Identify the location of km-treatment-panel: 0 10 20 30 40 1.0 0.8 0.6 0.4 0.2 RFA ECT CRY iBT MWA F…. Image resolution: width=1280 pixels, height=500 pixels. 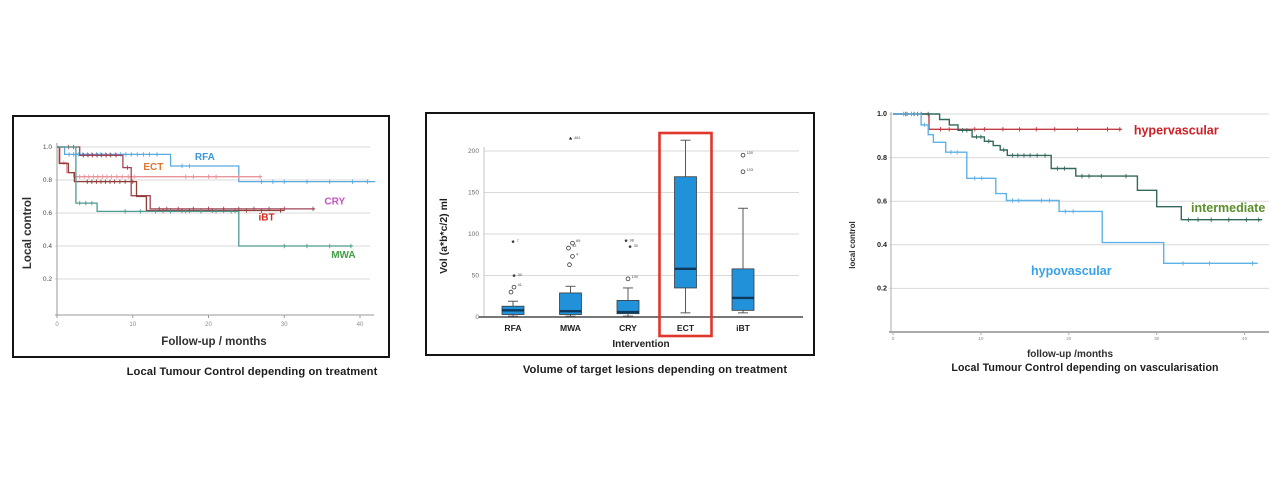
(201, 236).